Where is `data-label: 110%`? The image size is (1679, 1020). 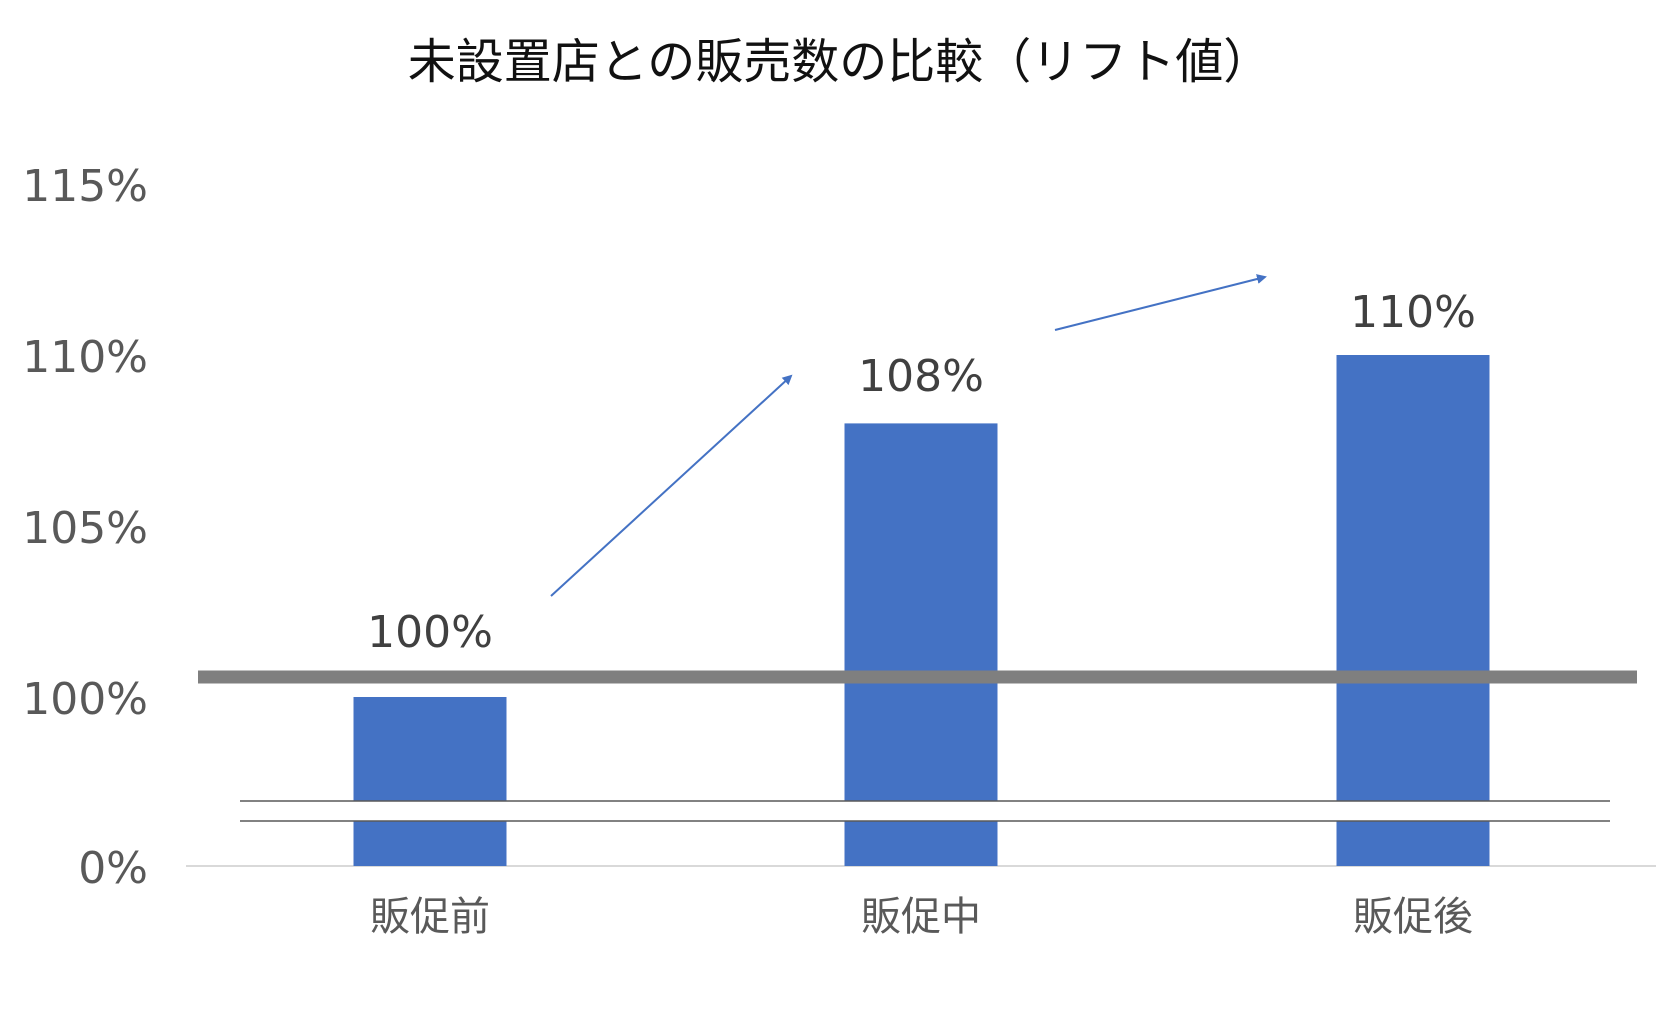 data-label: 110% is located at coordinates (1413, 312).